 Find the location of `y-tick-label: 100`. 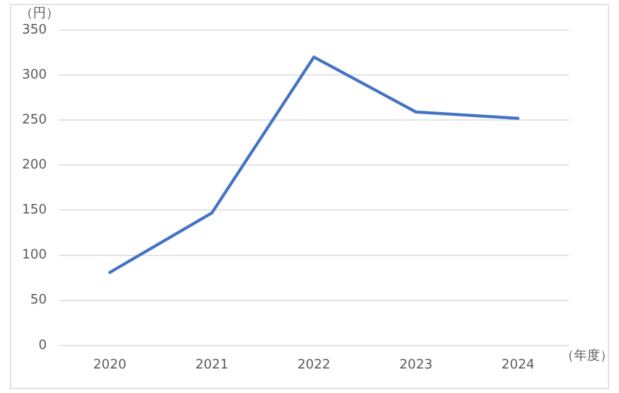

y-tick-label: 100 is located at coordinates (34, 255).